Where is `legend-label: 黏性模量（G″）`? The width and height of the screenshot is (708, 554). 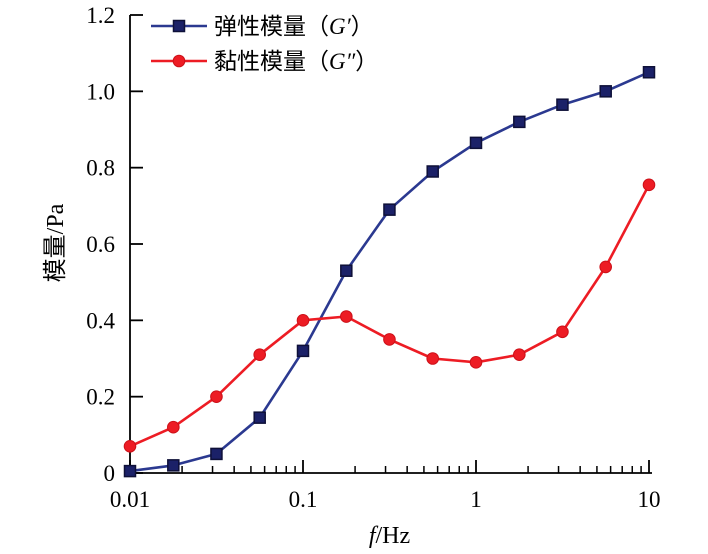 legend-label: 黏性模量（G″） is located at coordinates (296, 61).